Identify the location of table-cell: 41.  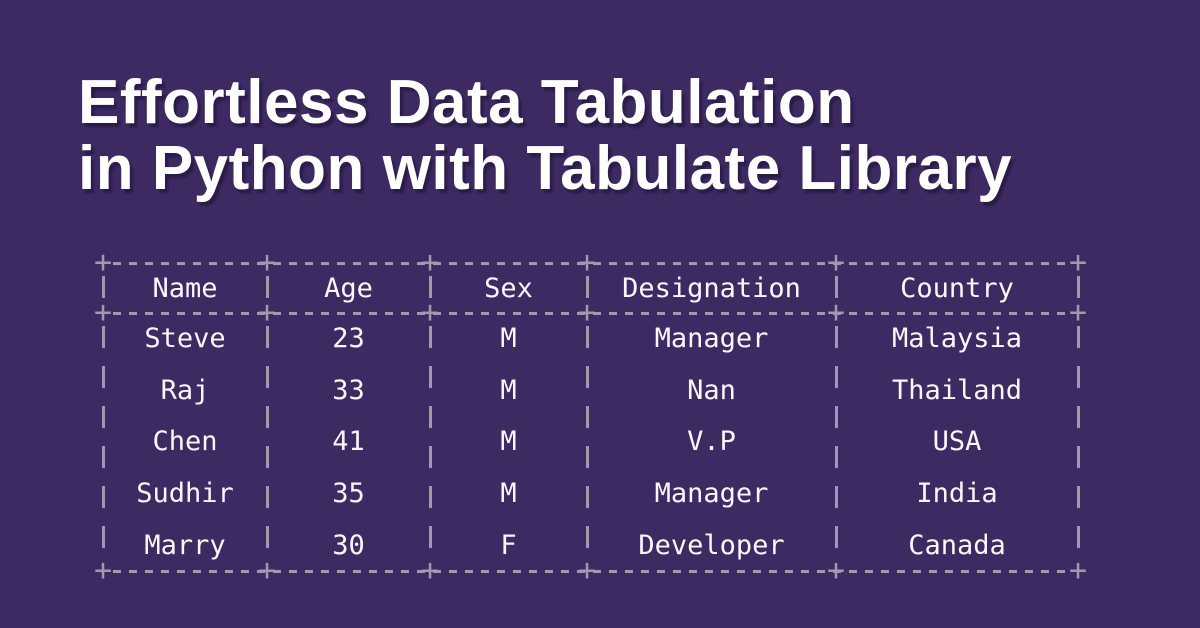
(348, 442).